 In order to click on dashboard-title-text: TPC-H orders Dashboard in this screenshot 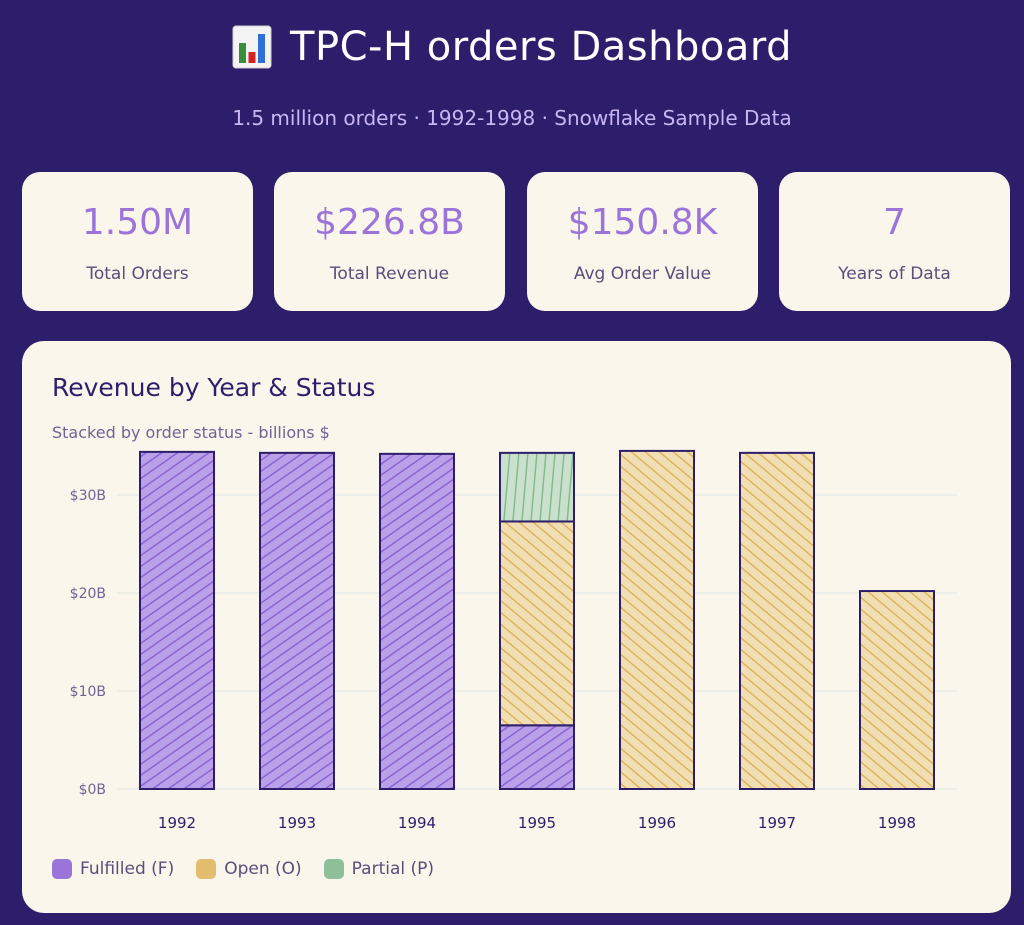, I will do `click(541, 47)`.